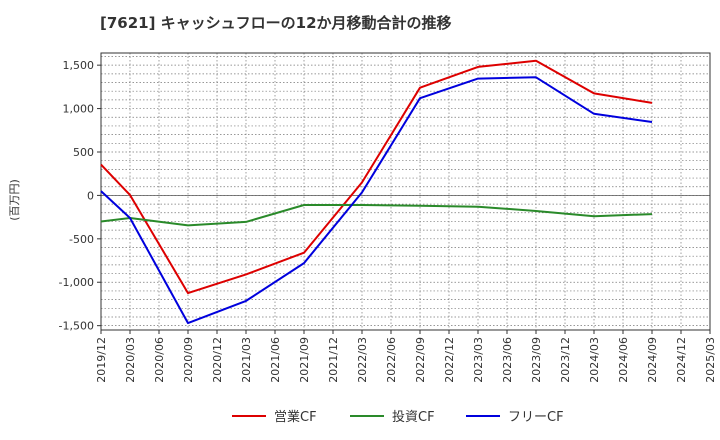 The height and width of the screenshot is (440, 720). I want to click on legend: 営業CF 投資CF フリーCF, so click(398, 417).